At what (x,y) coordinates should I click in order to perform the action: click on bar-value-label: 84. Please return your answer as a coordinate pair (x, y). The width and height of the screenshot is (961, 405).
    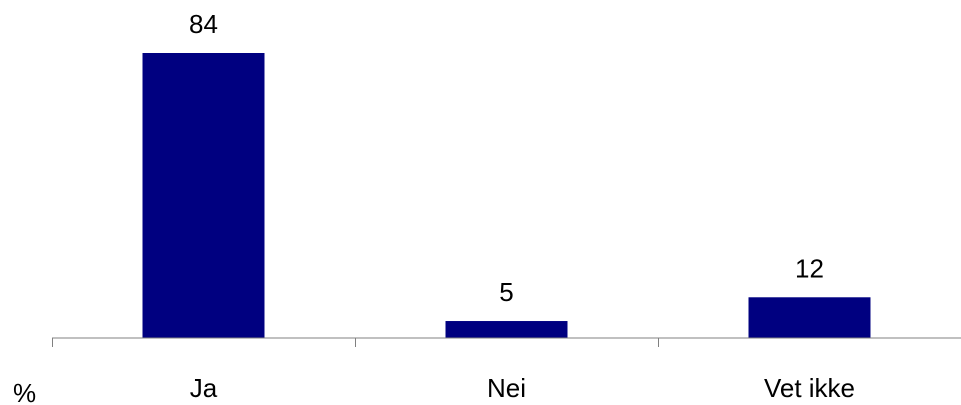
    Looking at the image, I should click on (203, 24).